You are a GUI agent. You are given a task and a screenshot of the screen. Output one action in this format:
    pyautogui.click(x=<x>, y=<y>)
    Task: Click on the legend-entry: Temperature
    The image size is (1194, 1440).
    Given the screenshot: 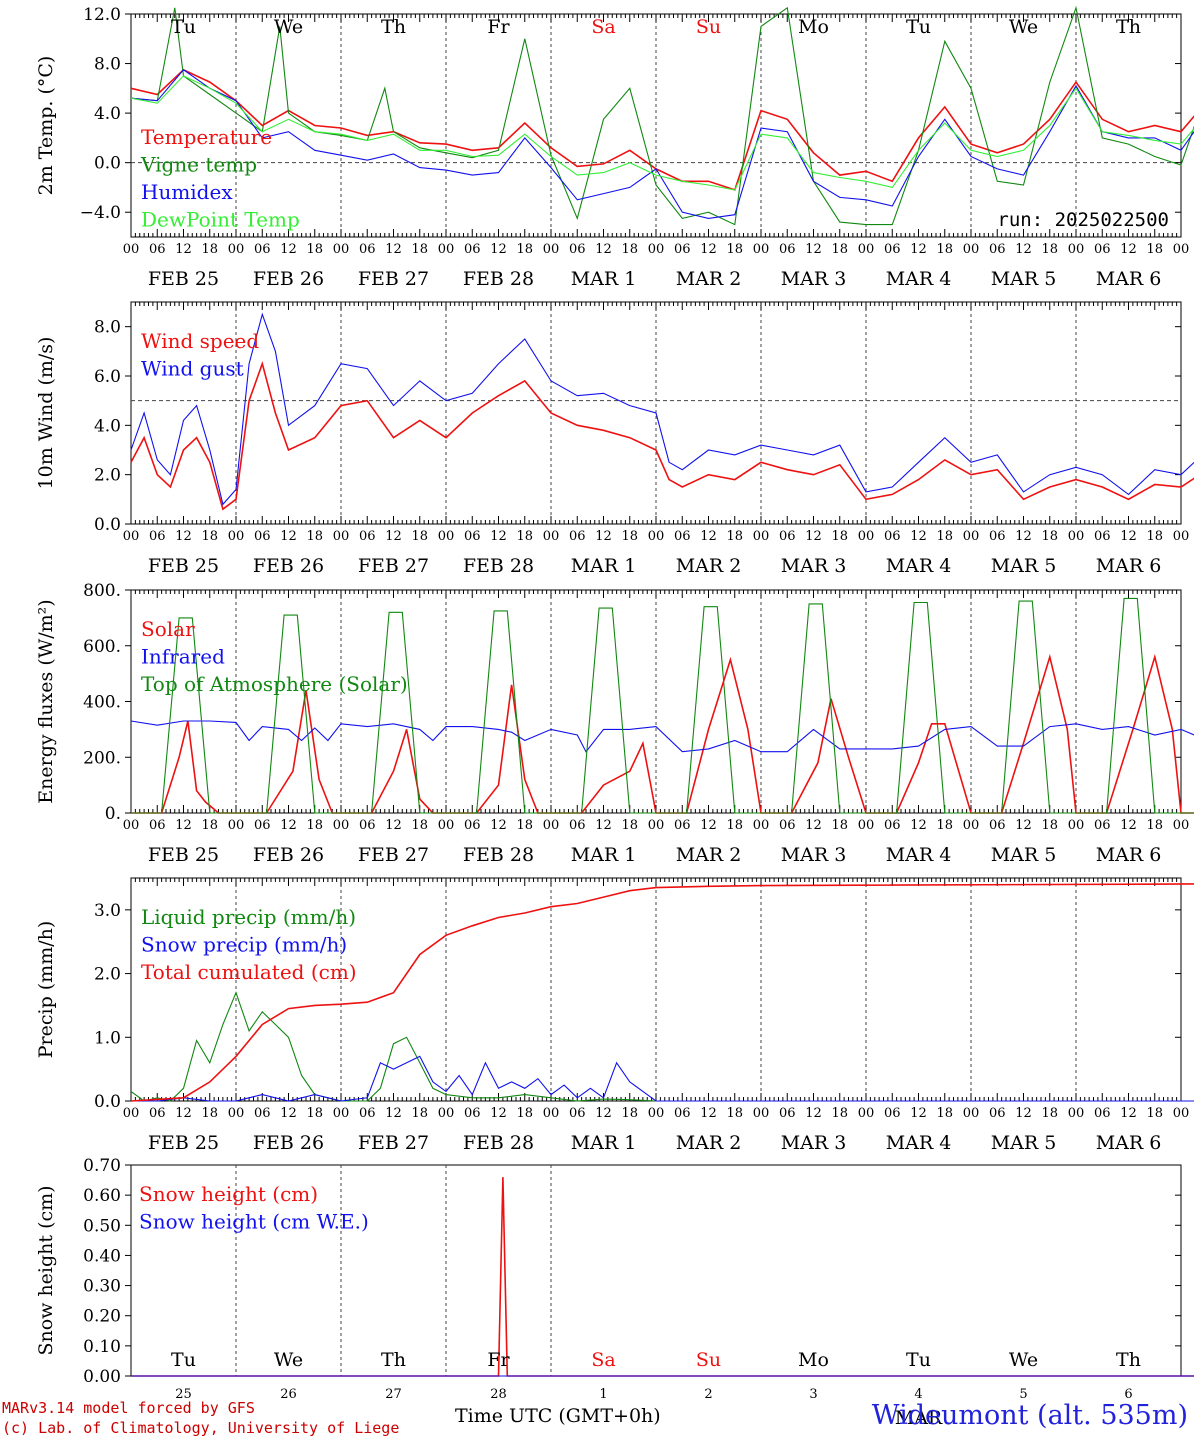 What is the action you would take?
    pyautogui.click(x=206, y=137)
    